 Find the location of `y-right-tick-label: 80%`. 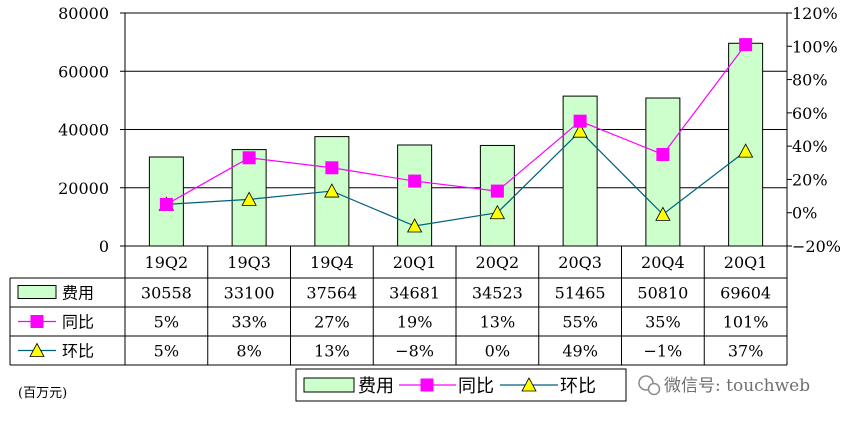

y-right-tick-label: 80% is located at coordinates (810, 80).